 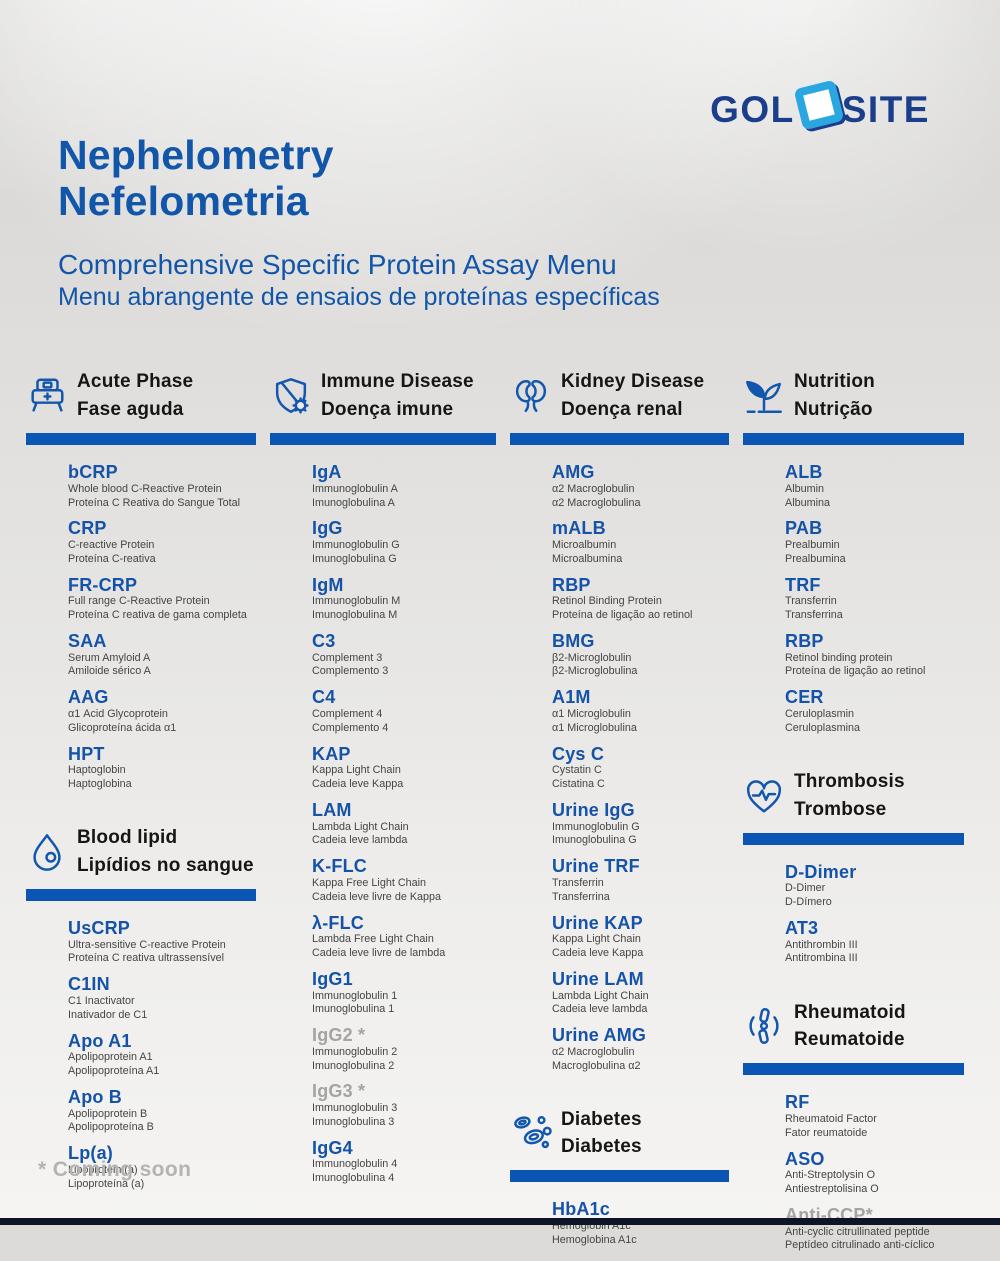 What do you see at coordinates (114, 1071) in the screenshot?
I see `assay-name-pt: Apolipoproteína A1` at bounding box center [114, 1071].